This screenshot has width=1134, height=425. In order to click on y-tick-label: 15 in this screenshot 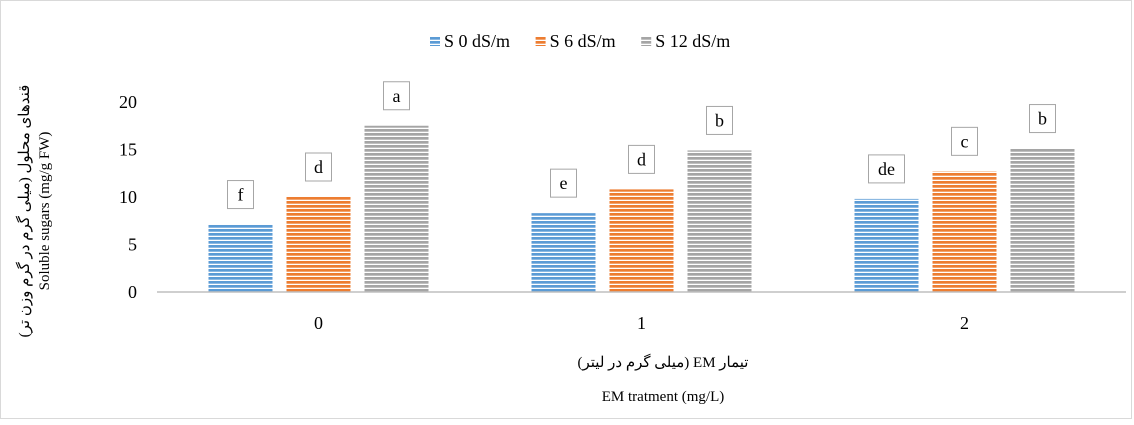, I will do `click(128, 150)`.